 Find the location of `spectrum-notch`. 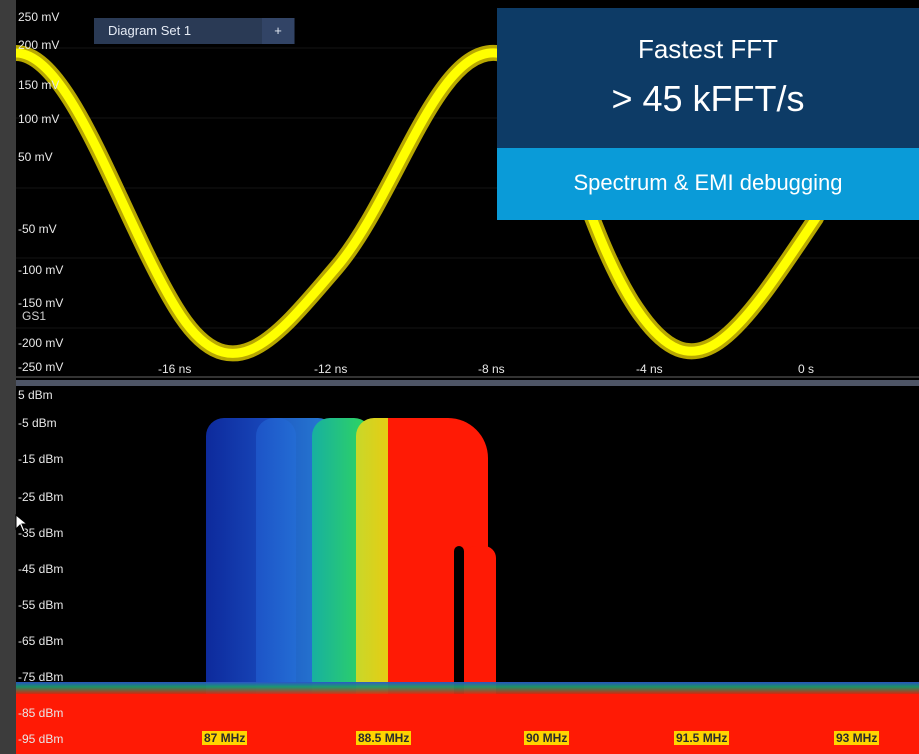

spectrum-notch is located at coordinates (459, 620).